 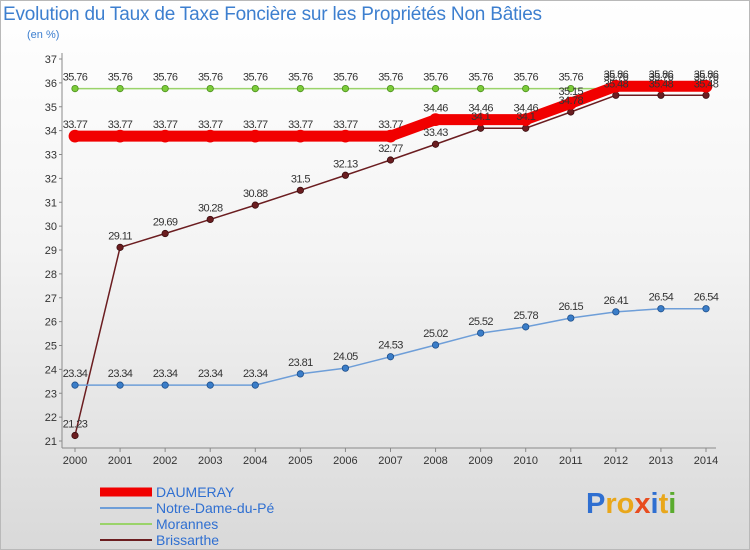 I want to click on data-label-notre-dame-du-p-: 24.53, so click(x=390, y=346).